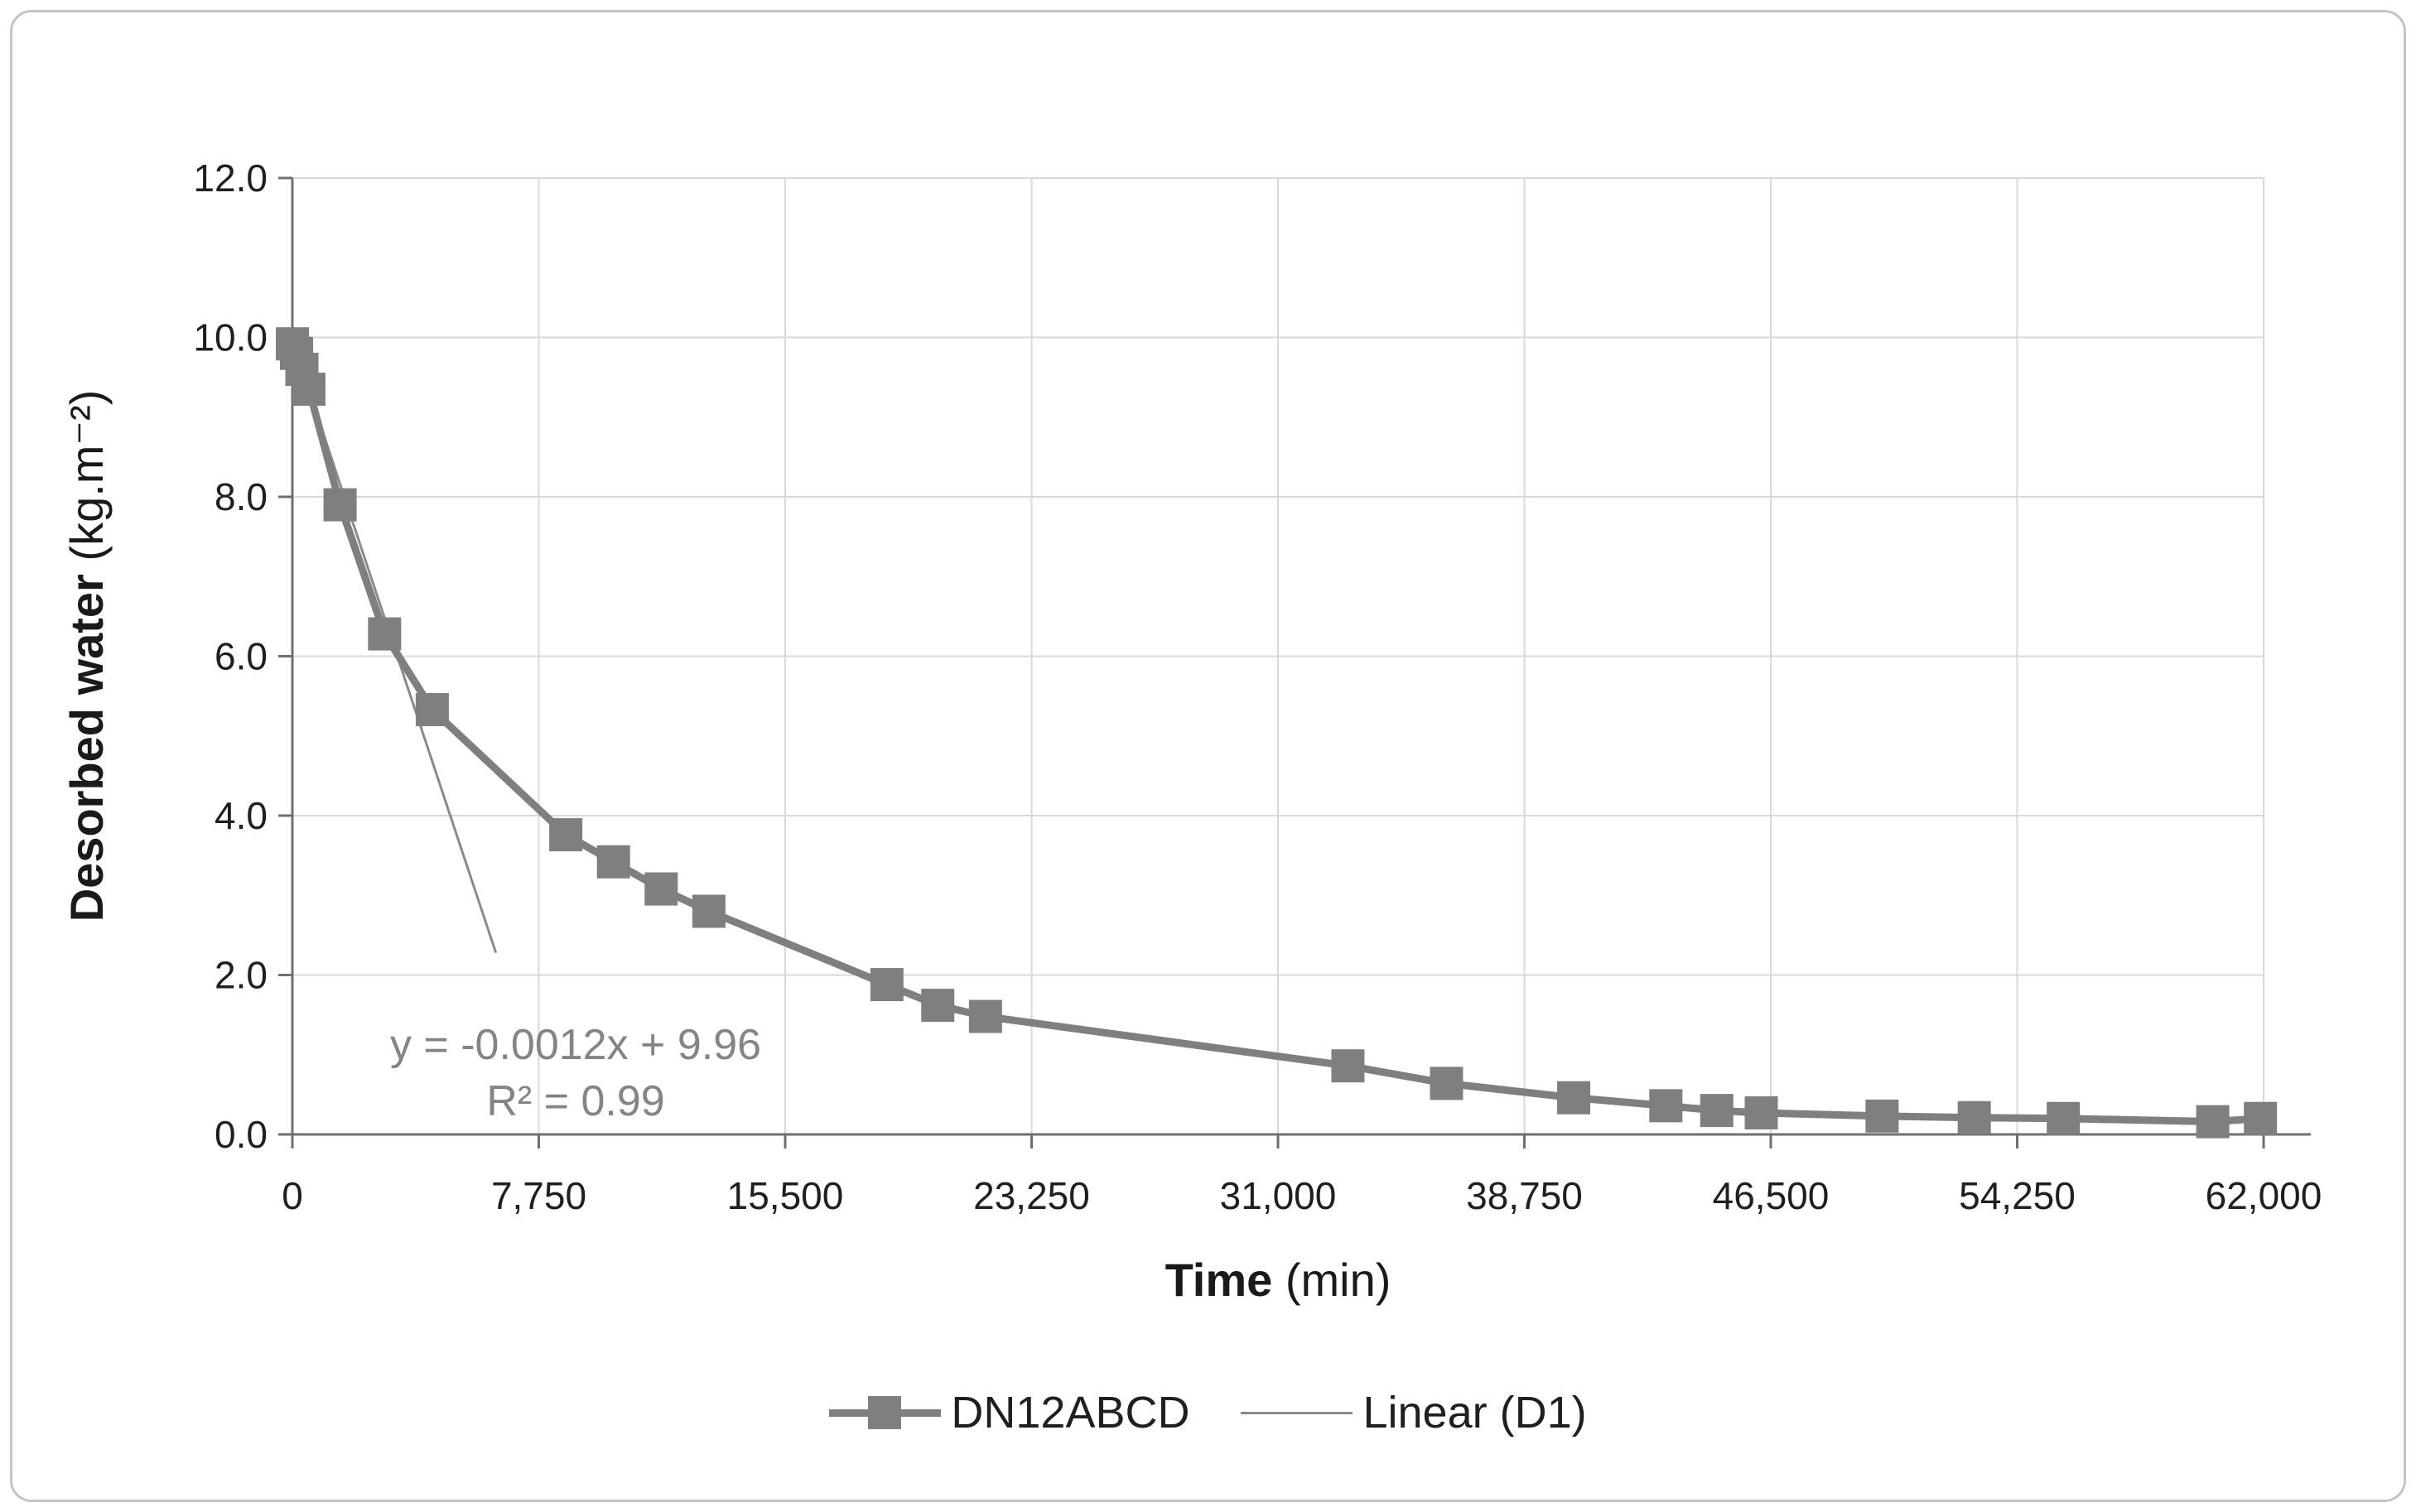  What do you see at coordinates (1279, 1195) in the screenshot?
I see `x-tick-label: 31,000` at bounding box center [1279, 1195].